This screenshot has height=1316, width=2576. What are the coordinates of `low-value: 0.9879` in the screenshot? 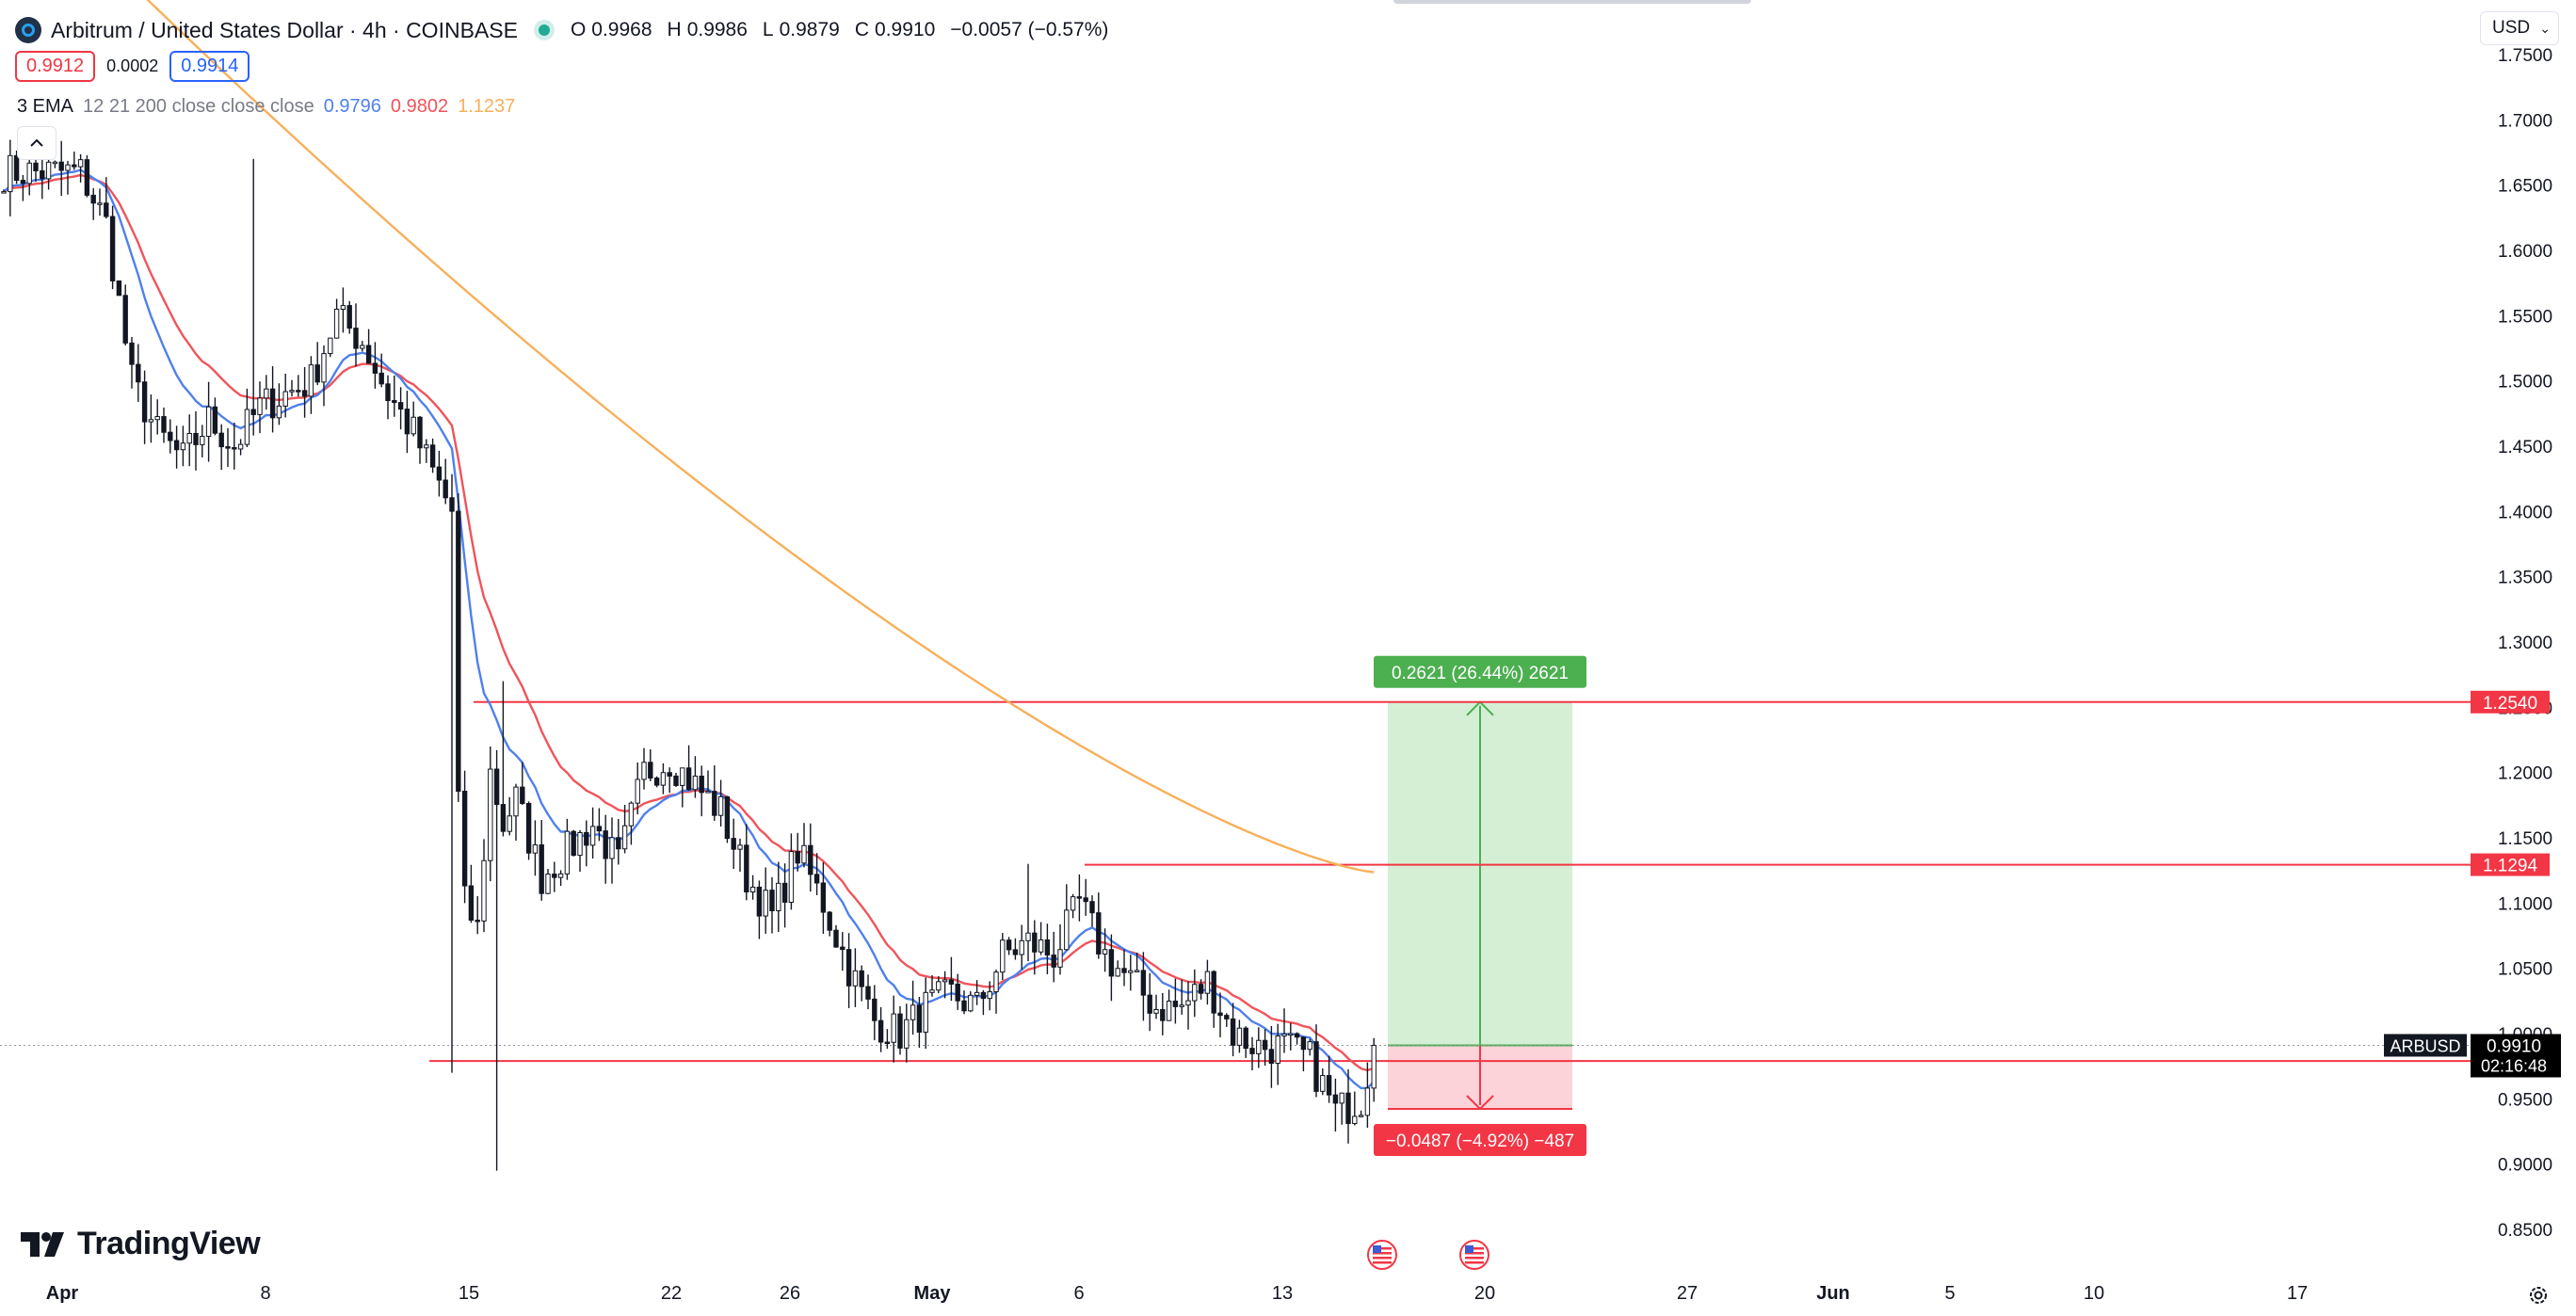 It's located at (809, 29).